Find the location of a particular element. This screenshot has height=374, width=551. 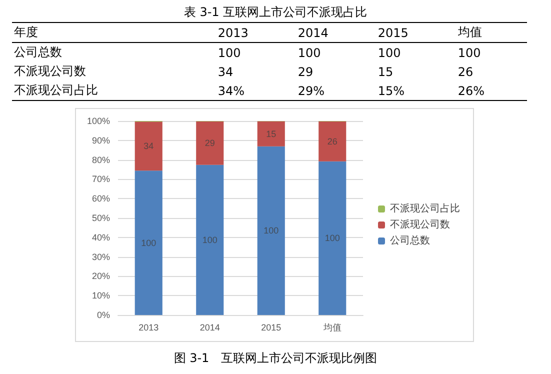

text: 29% is located at coordinates (336, 90).